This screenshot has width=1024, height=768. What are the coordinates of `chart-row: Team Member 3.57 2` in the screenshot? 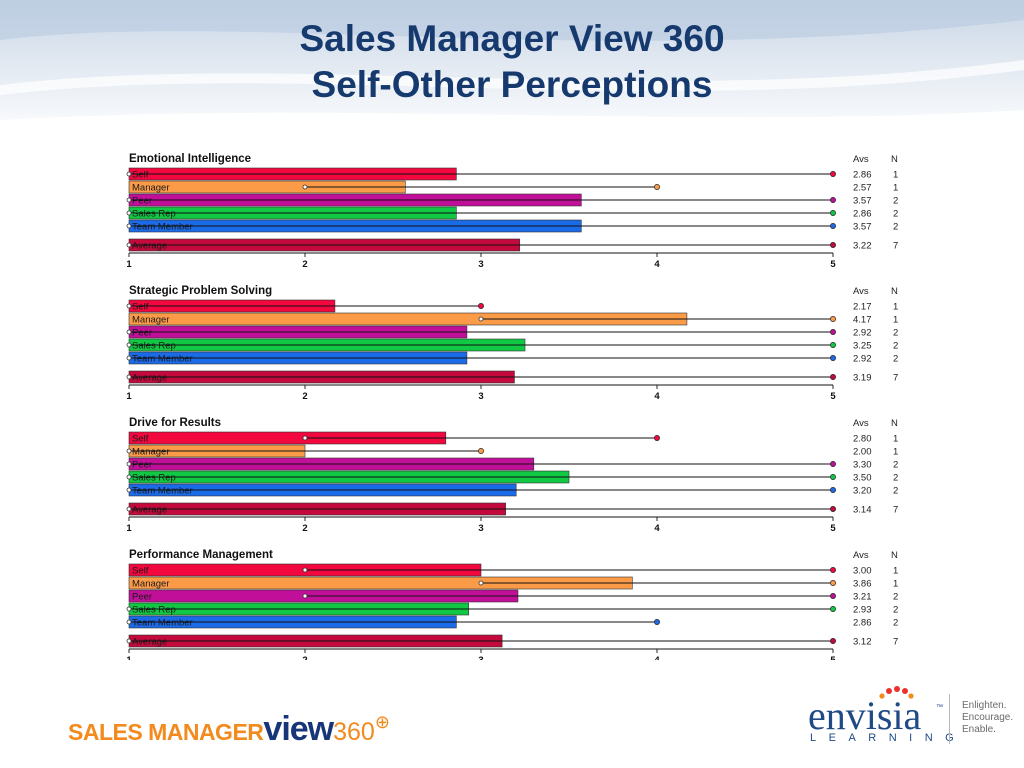 It's located at (512, 226).